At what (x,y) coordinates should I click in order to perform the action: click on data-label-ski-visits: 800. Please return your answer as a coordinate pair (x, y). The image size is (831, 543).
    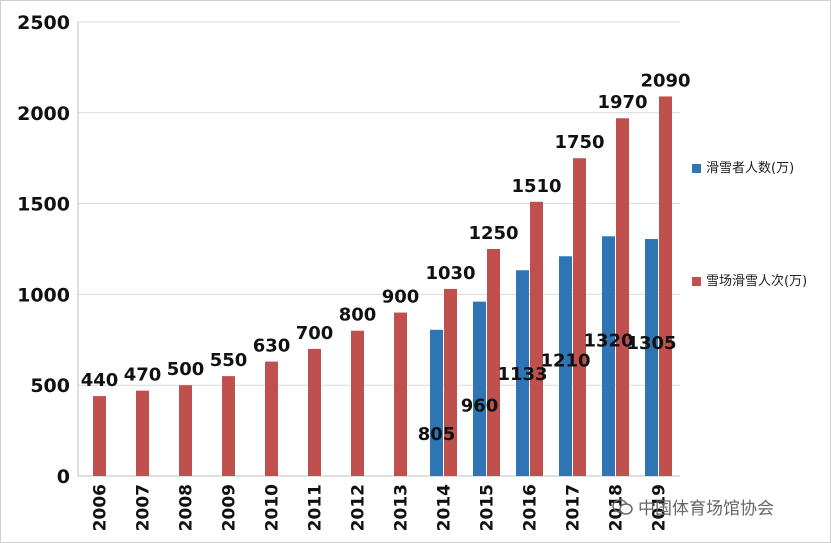
    Looking at the image, I should click on (358, 315).